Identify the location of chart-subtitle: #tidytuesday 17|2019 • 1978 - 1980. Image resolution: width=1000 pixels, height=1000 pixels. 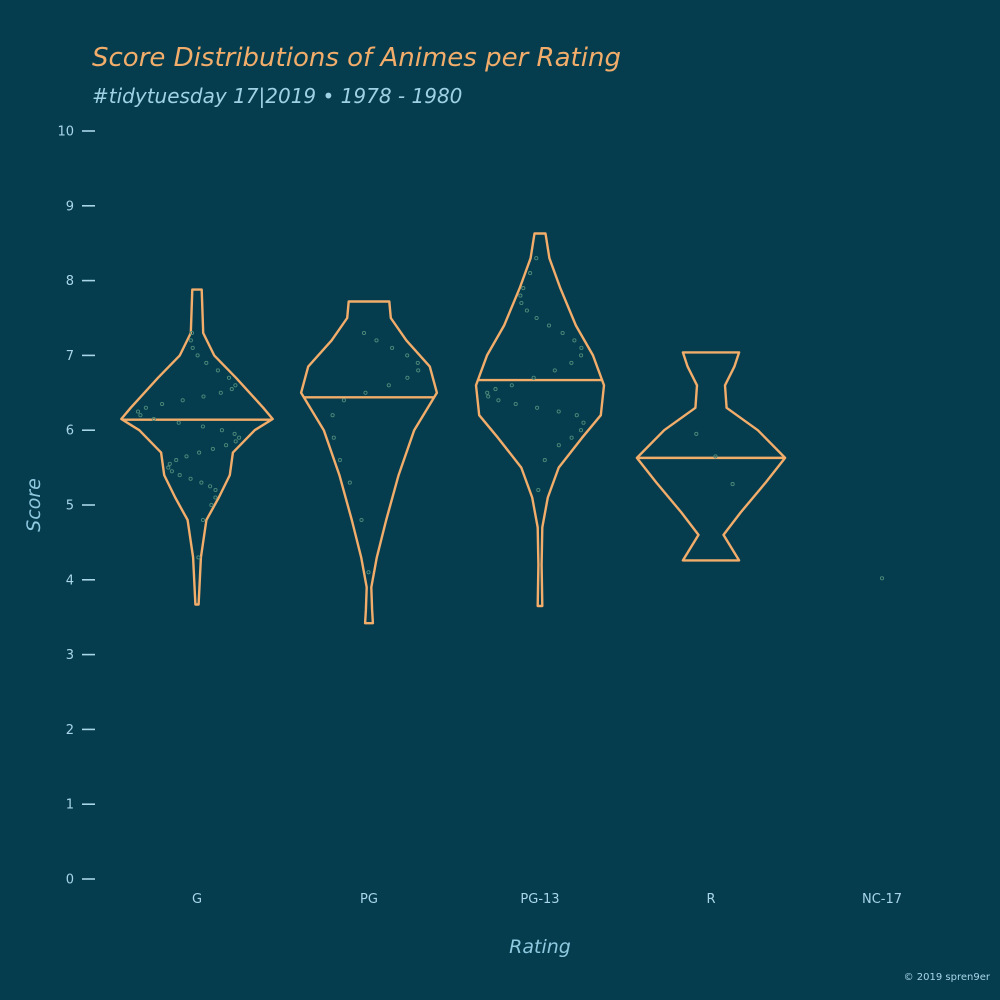
(277, 96).